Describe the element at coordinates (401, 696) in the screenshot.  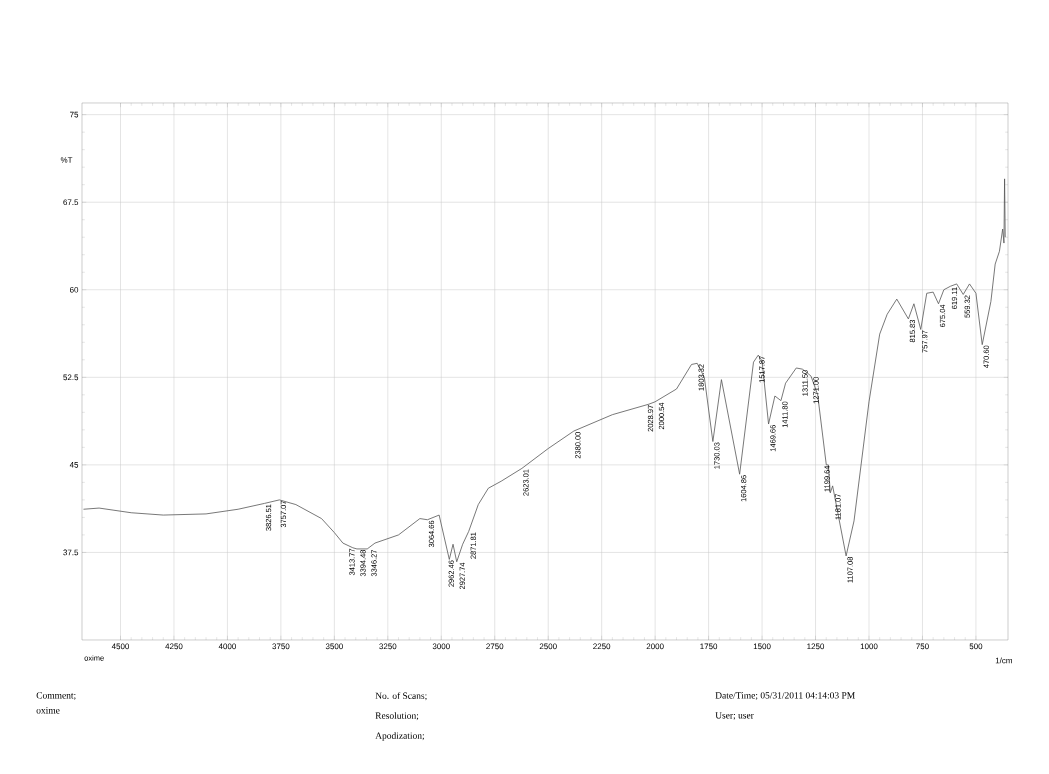
I see `text: No. of Scans;` at that location.